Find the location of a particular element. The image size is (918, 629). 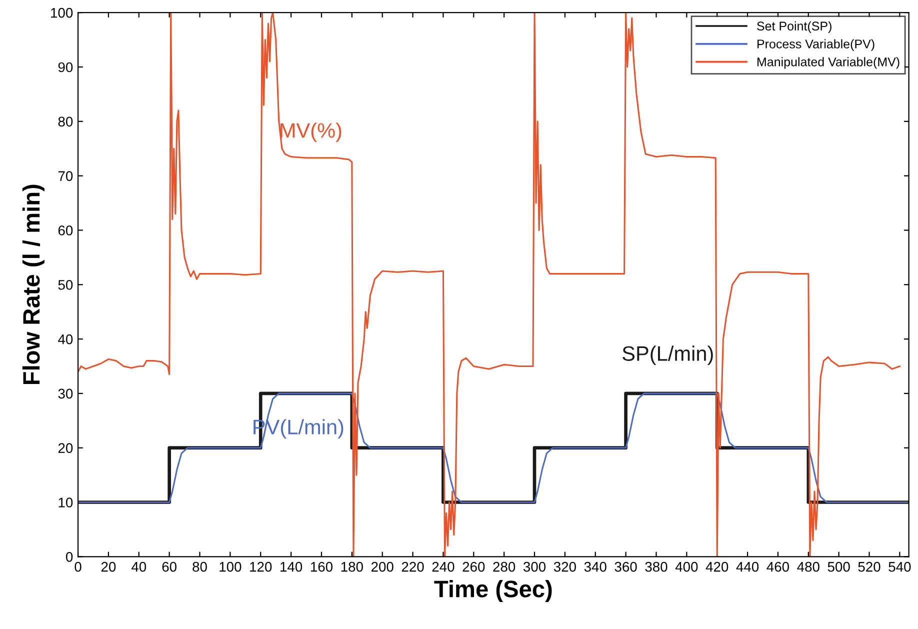

y-tick-label: 100 is located at coordinates (62, 13).